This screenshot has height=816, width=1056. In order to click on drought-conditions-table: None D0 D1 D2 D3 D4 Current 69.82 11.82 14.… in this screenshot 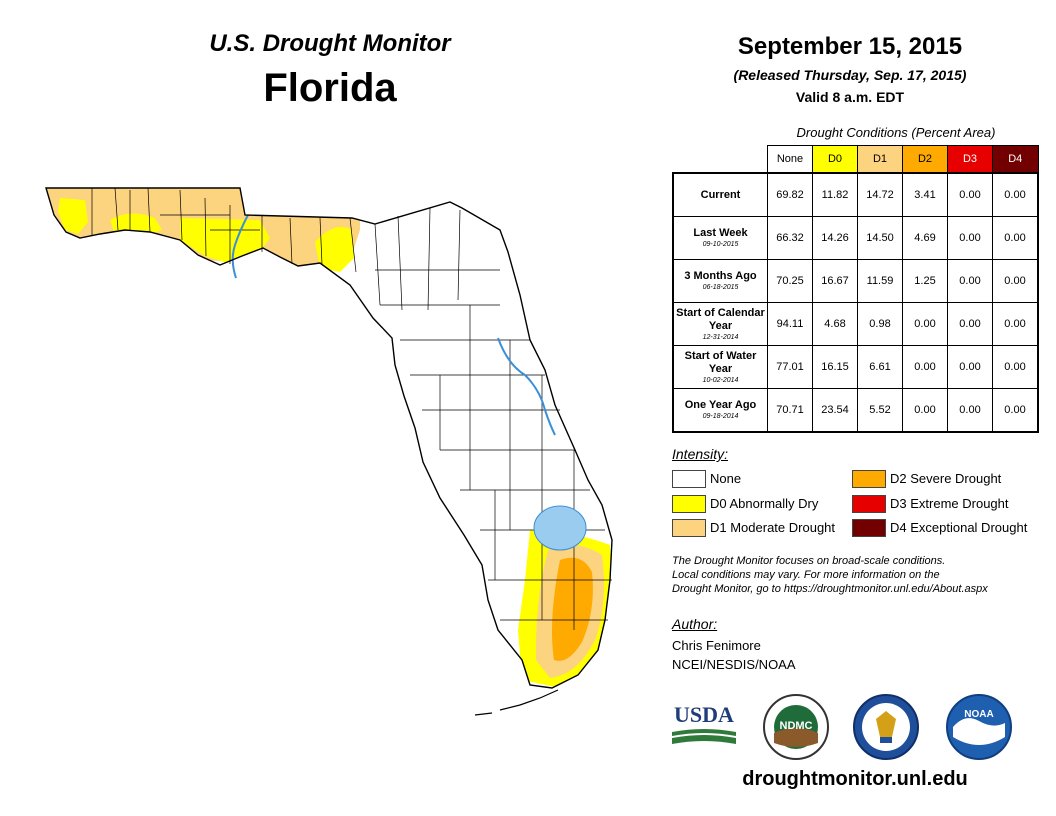, I will do `click(855, 289)`.